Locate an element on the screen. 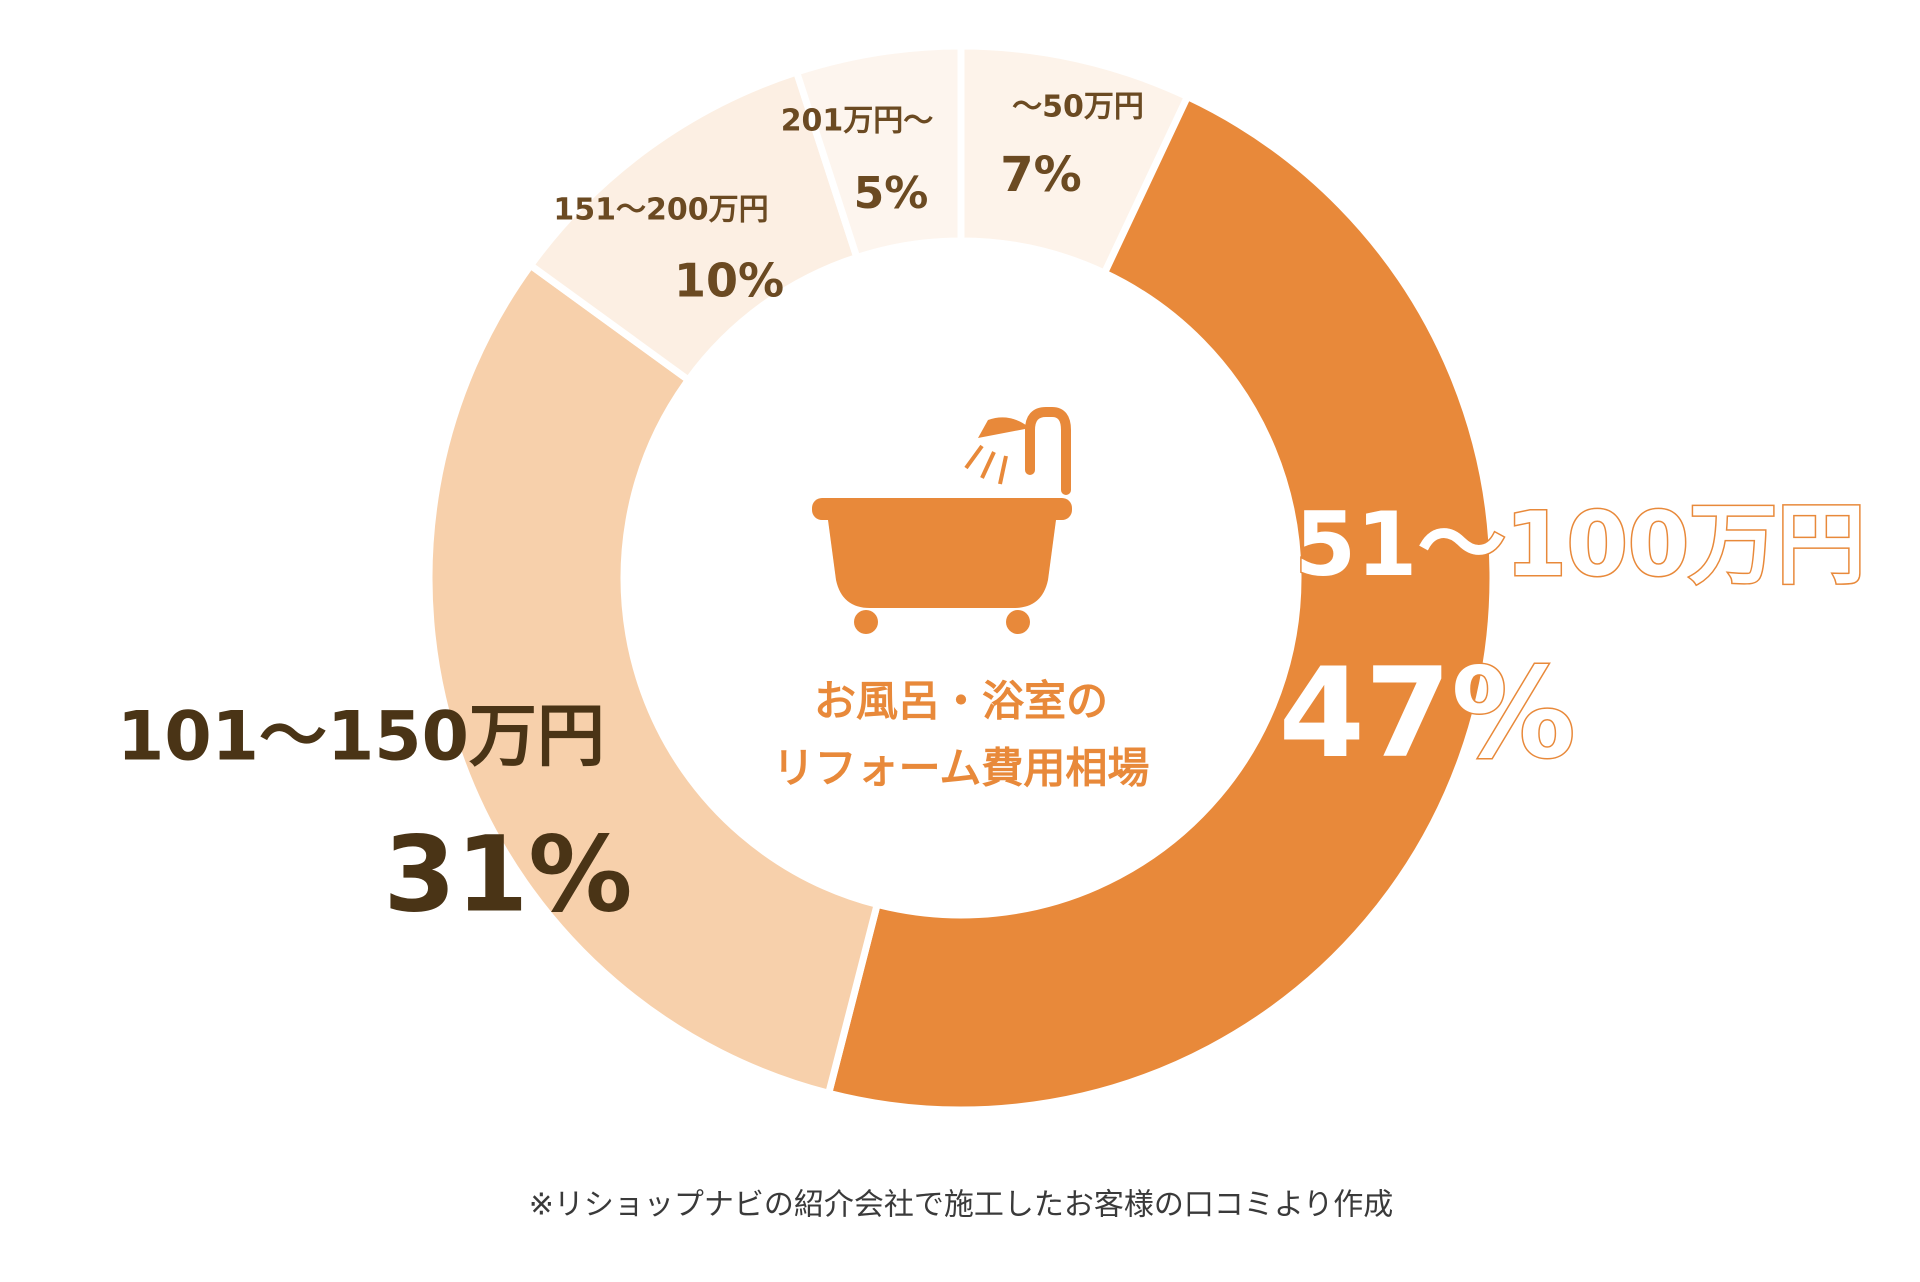 The width and height of the screenshot is (1920, 1282). value-label: 47% is located at coordinates (1427, 714).